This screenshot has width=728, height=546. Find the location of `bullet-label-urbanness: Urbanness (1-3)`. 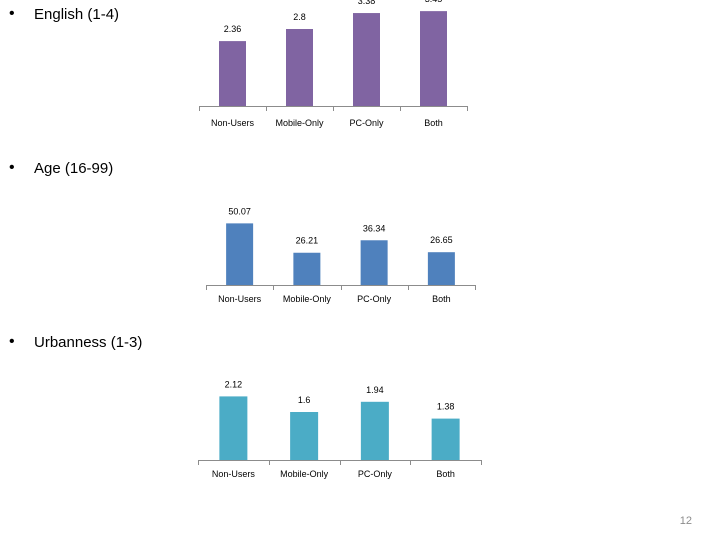

bullet-label-urbanness: Urbanness (1-3) is located at coordinates (88, 342).